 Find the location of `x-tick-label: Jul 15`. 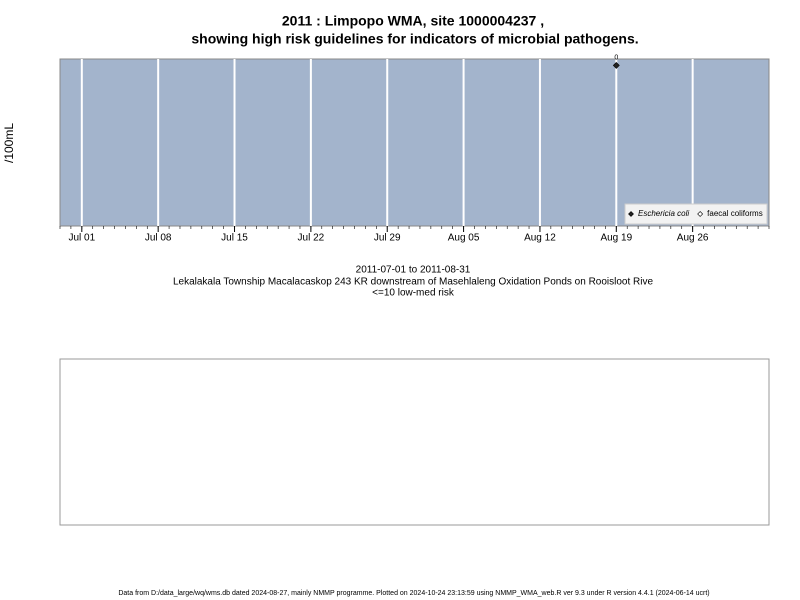

x-tick-label: Jul 15 is located at coordinates (234, 238).